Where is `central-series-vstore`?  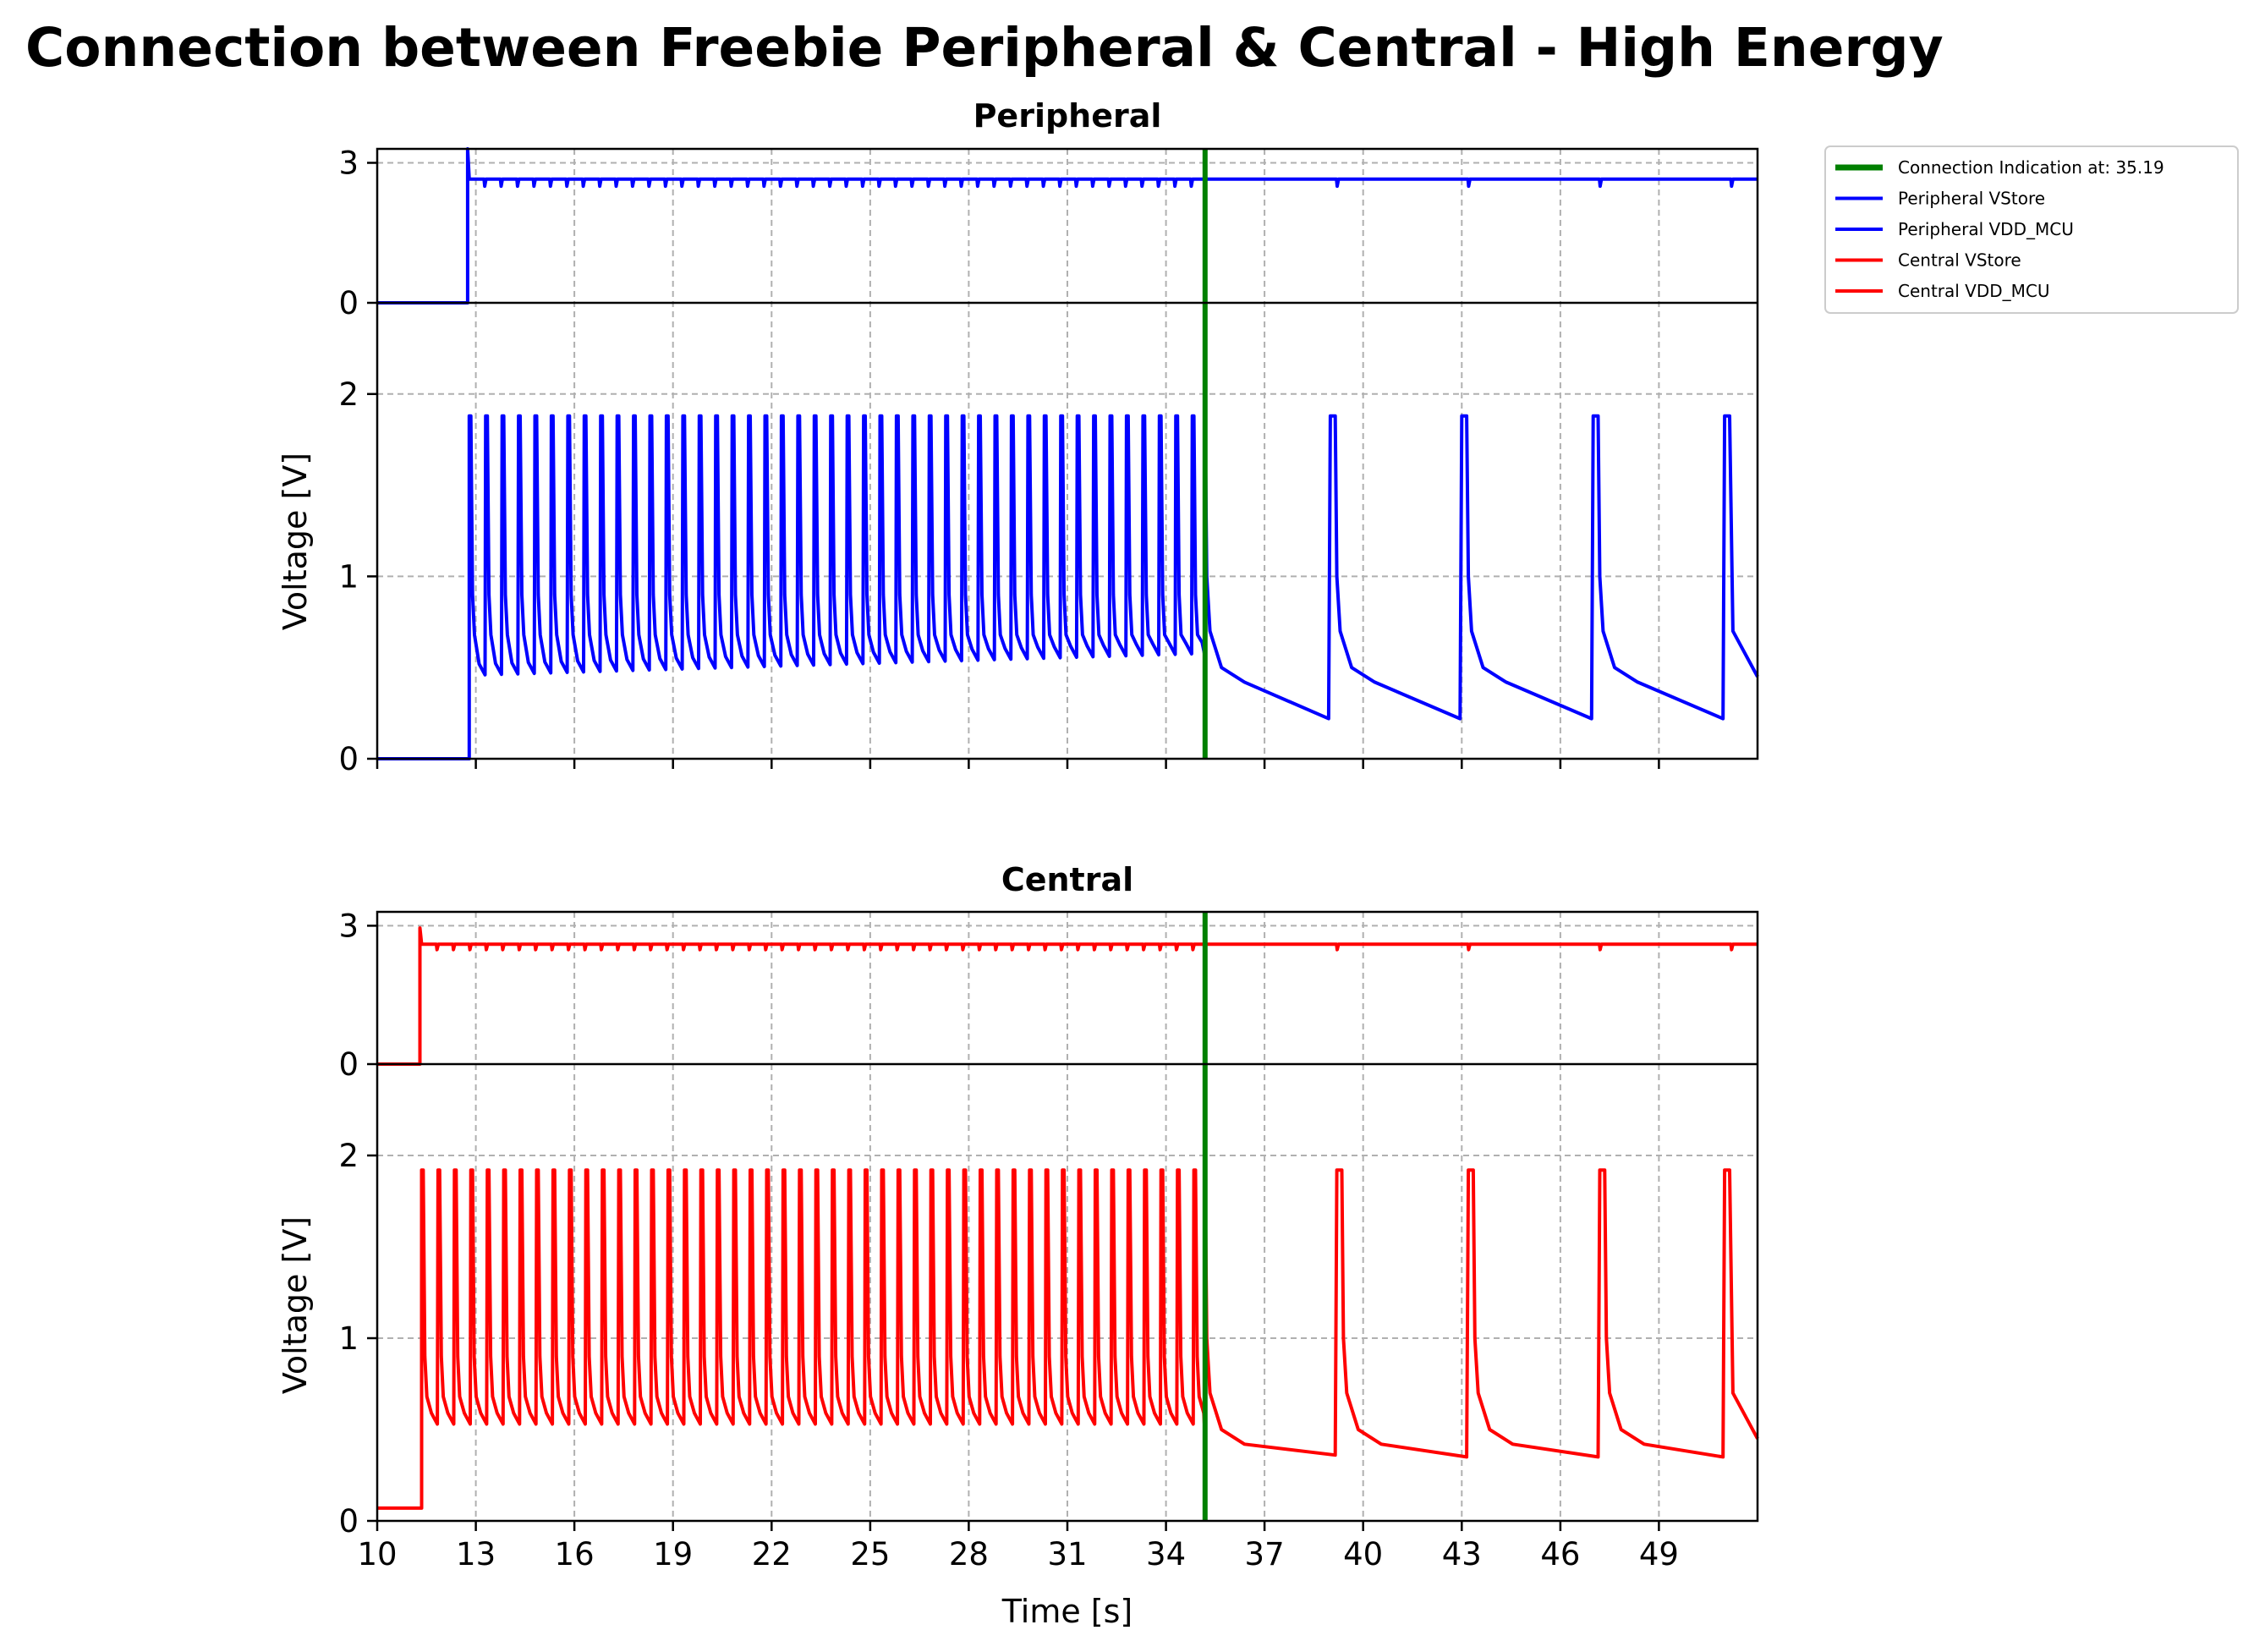 central-series-vstore is located at coordinates (1067, 996).